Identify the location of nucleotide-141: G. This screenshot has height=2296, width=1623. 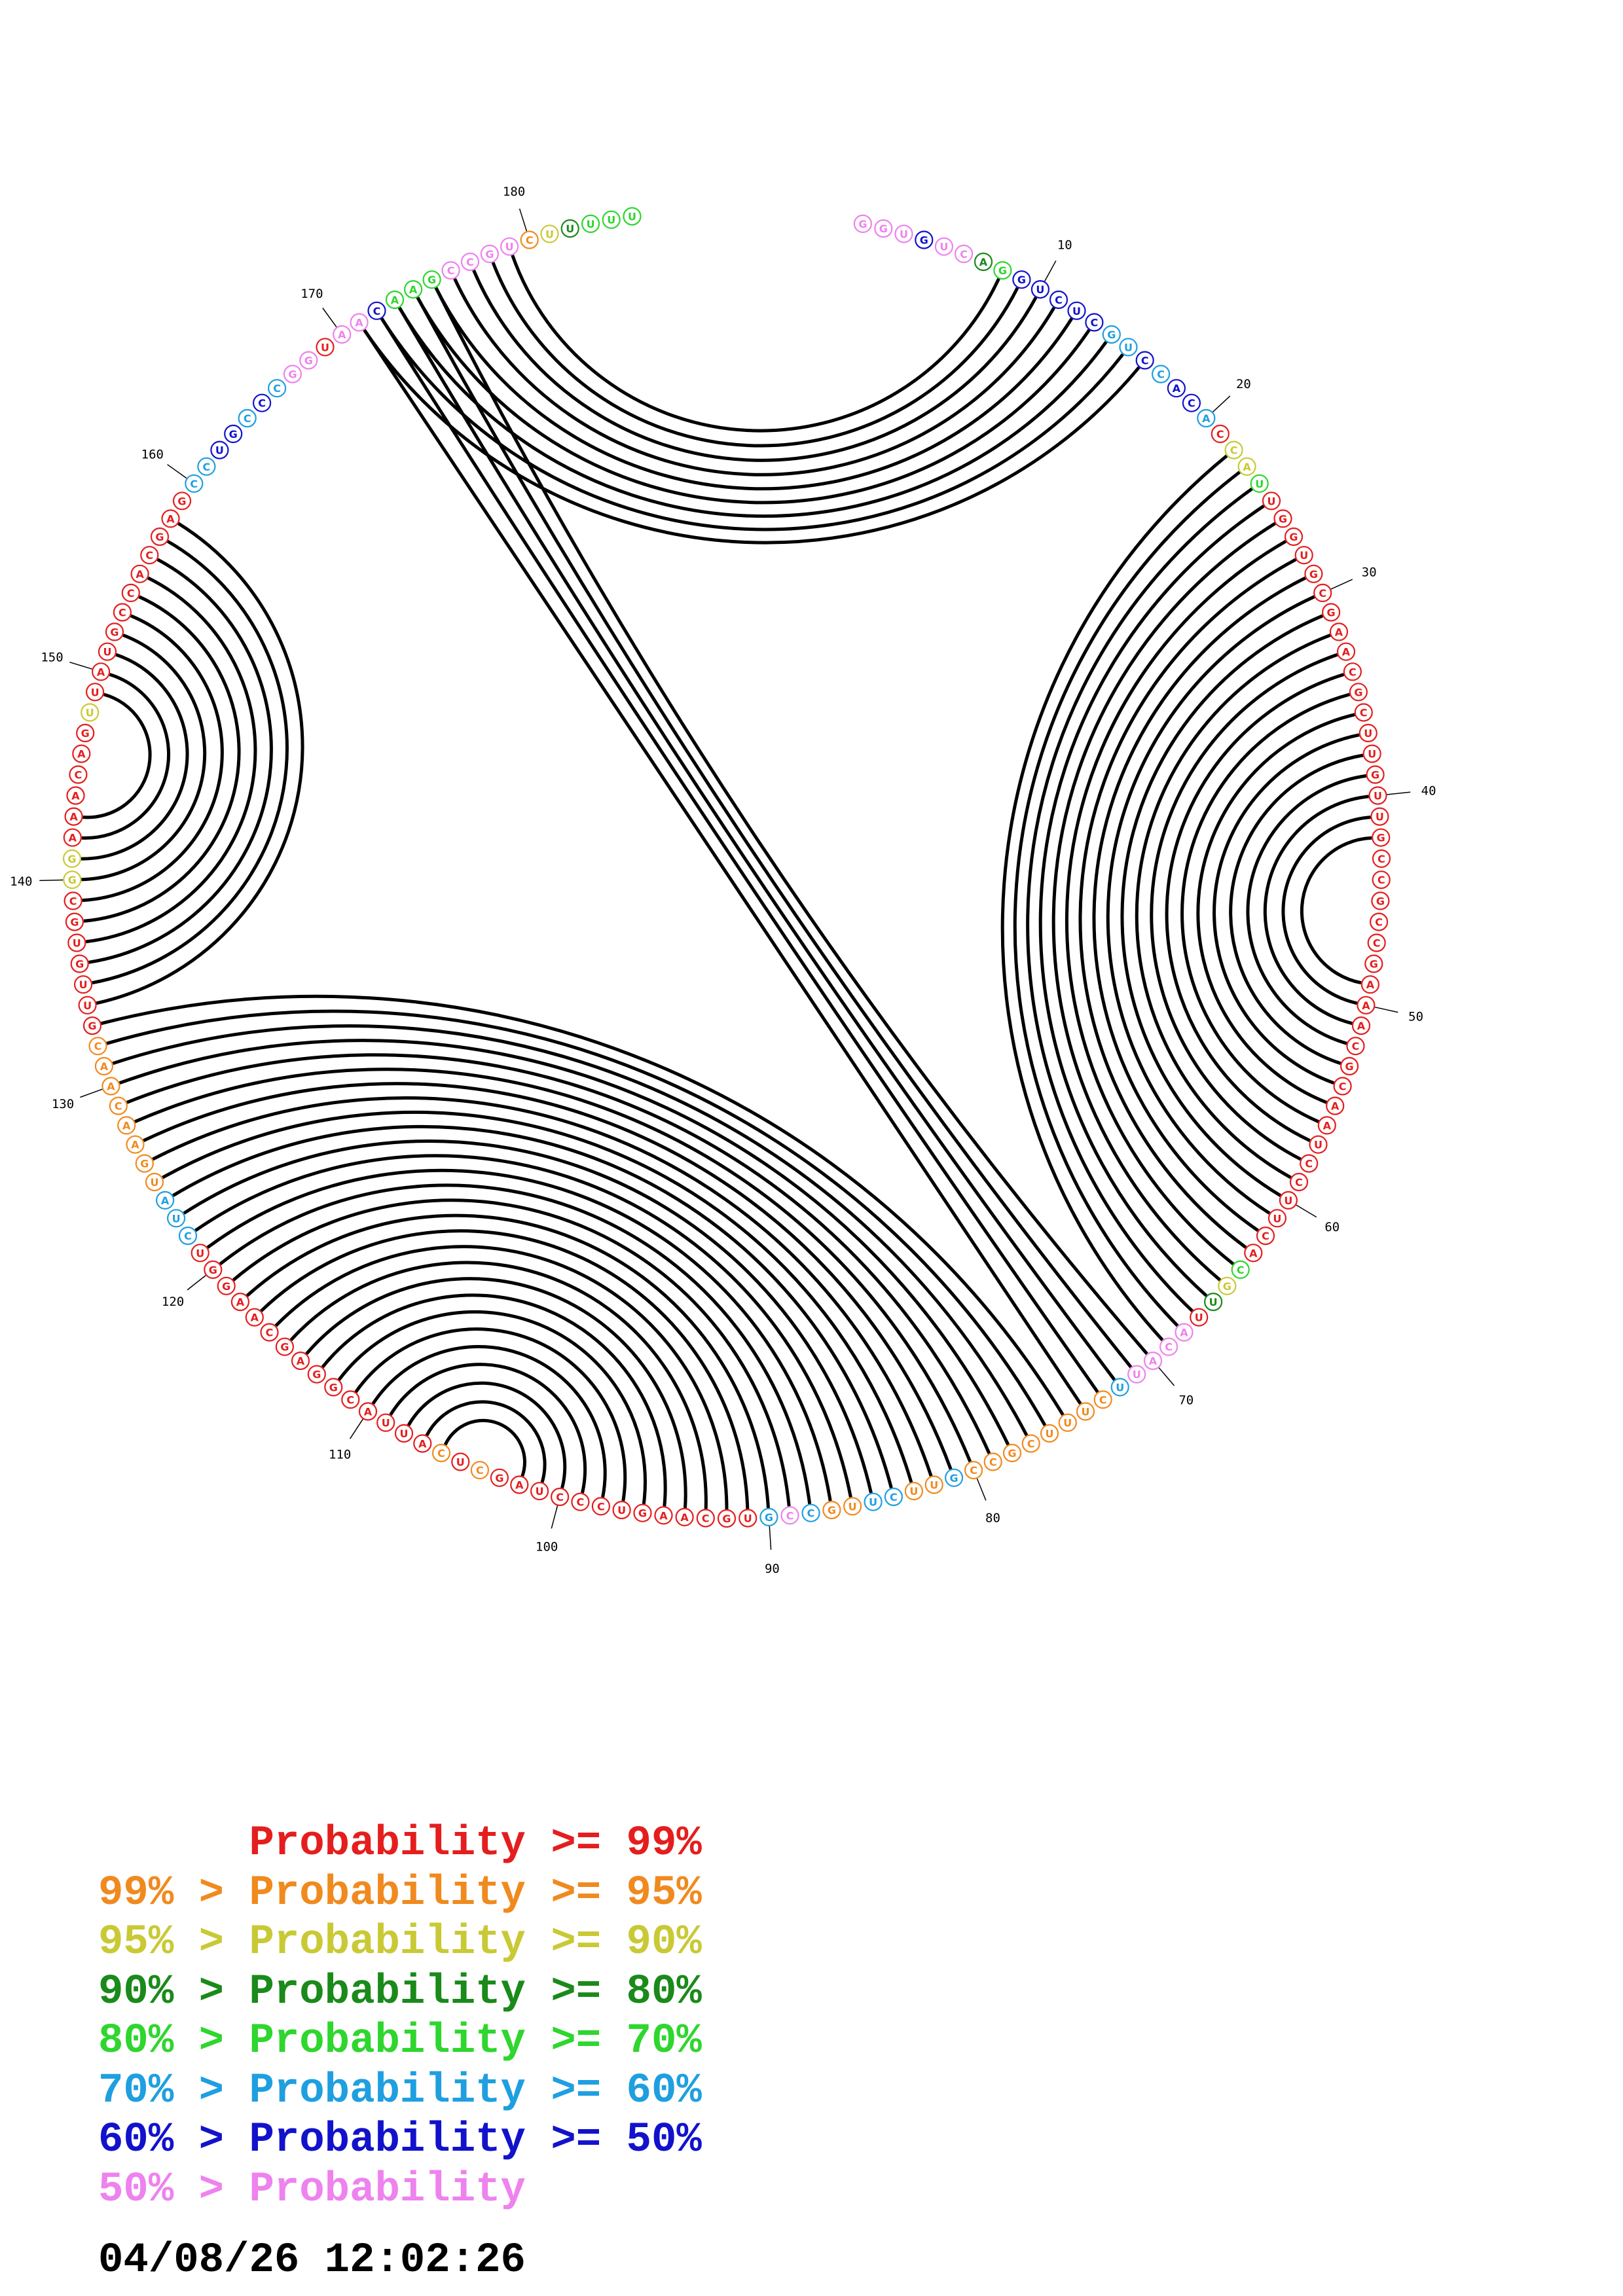
(72, 859).